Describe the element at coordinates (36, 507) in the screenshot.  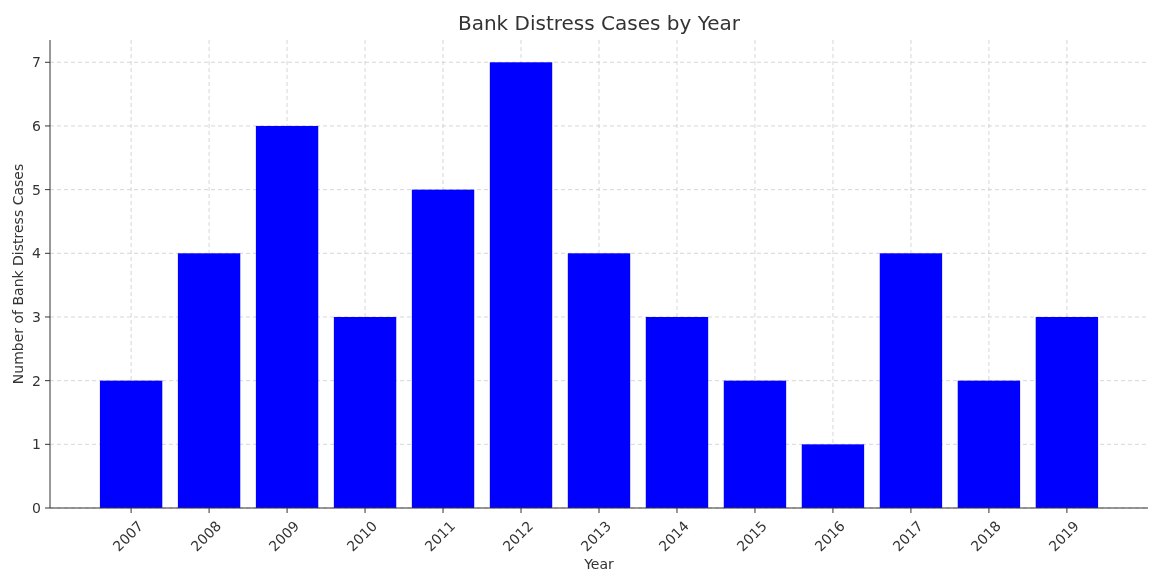
I see `y-tick-label: 0` at that location.